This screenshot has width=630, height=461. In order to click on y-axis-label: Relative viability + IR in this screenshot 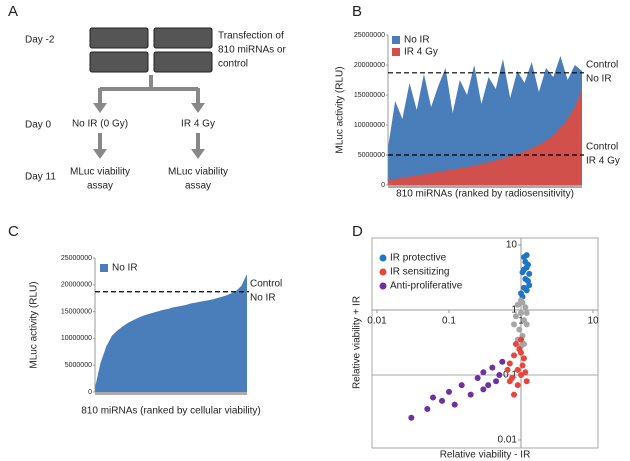, I will do `click(357, 342)`.